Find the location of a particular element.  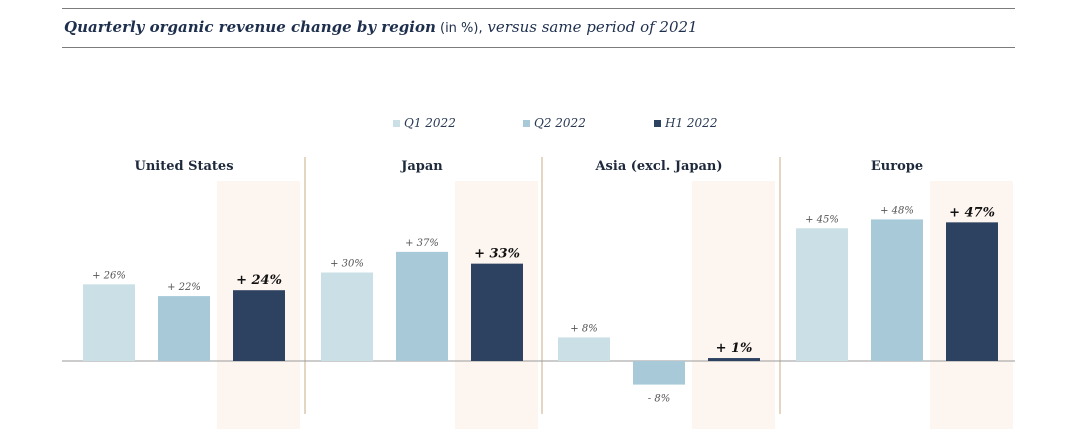

value-label-0-1: + 30% is located at coordinates (347, 264).